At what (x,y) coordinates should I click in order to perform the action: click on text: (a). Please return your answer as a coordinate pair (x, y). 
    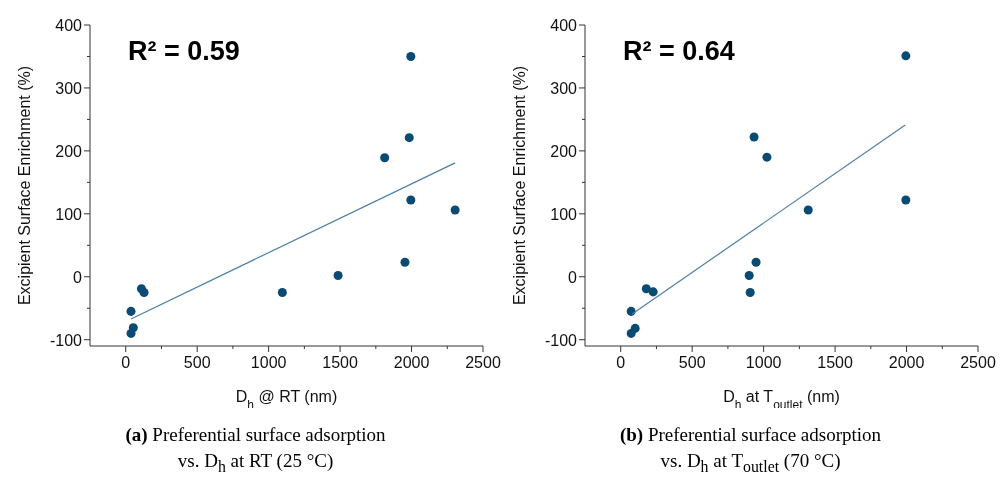
    Looking at the image, I should click on (136, 434).